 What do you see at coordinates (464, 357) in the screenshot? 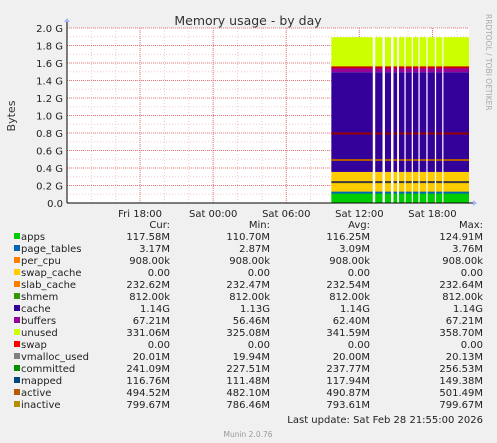
I see `legend-value: 20.13M` at bounding box center [464, 357].